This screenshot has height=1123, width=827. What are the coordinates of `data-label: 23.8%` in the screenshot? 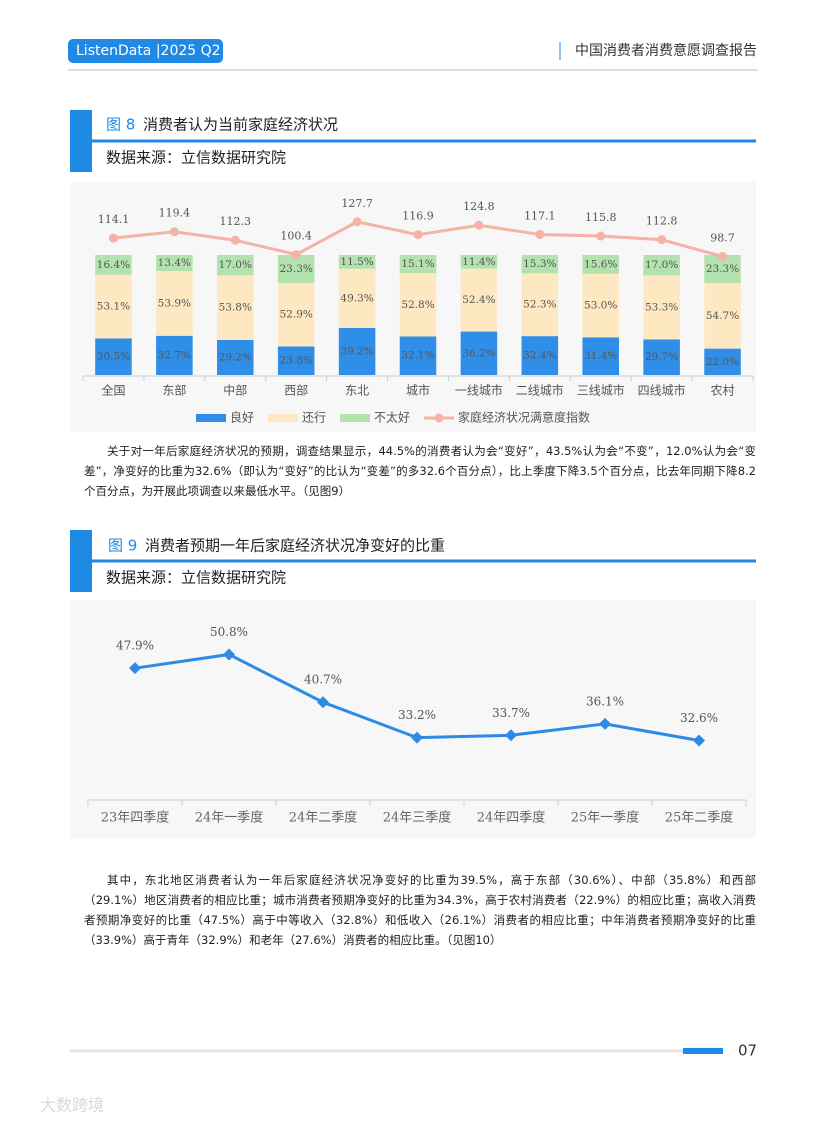 It's located at (296, 361).